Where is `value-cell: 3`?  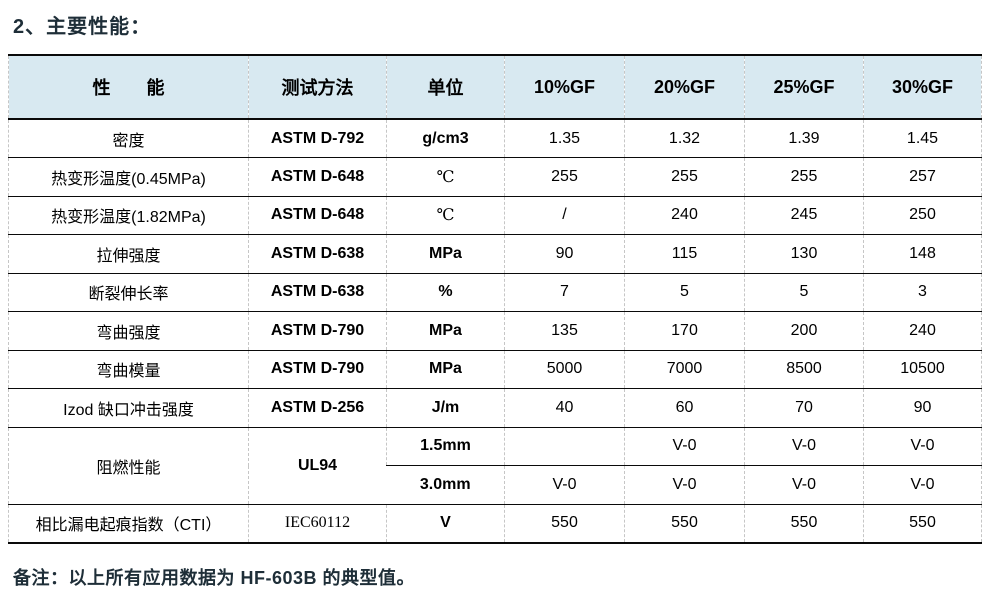 value-cell: 3 is located at coordinates (922, 292).